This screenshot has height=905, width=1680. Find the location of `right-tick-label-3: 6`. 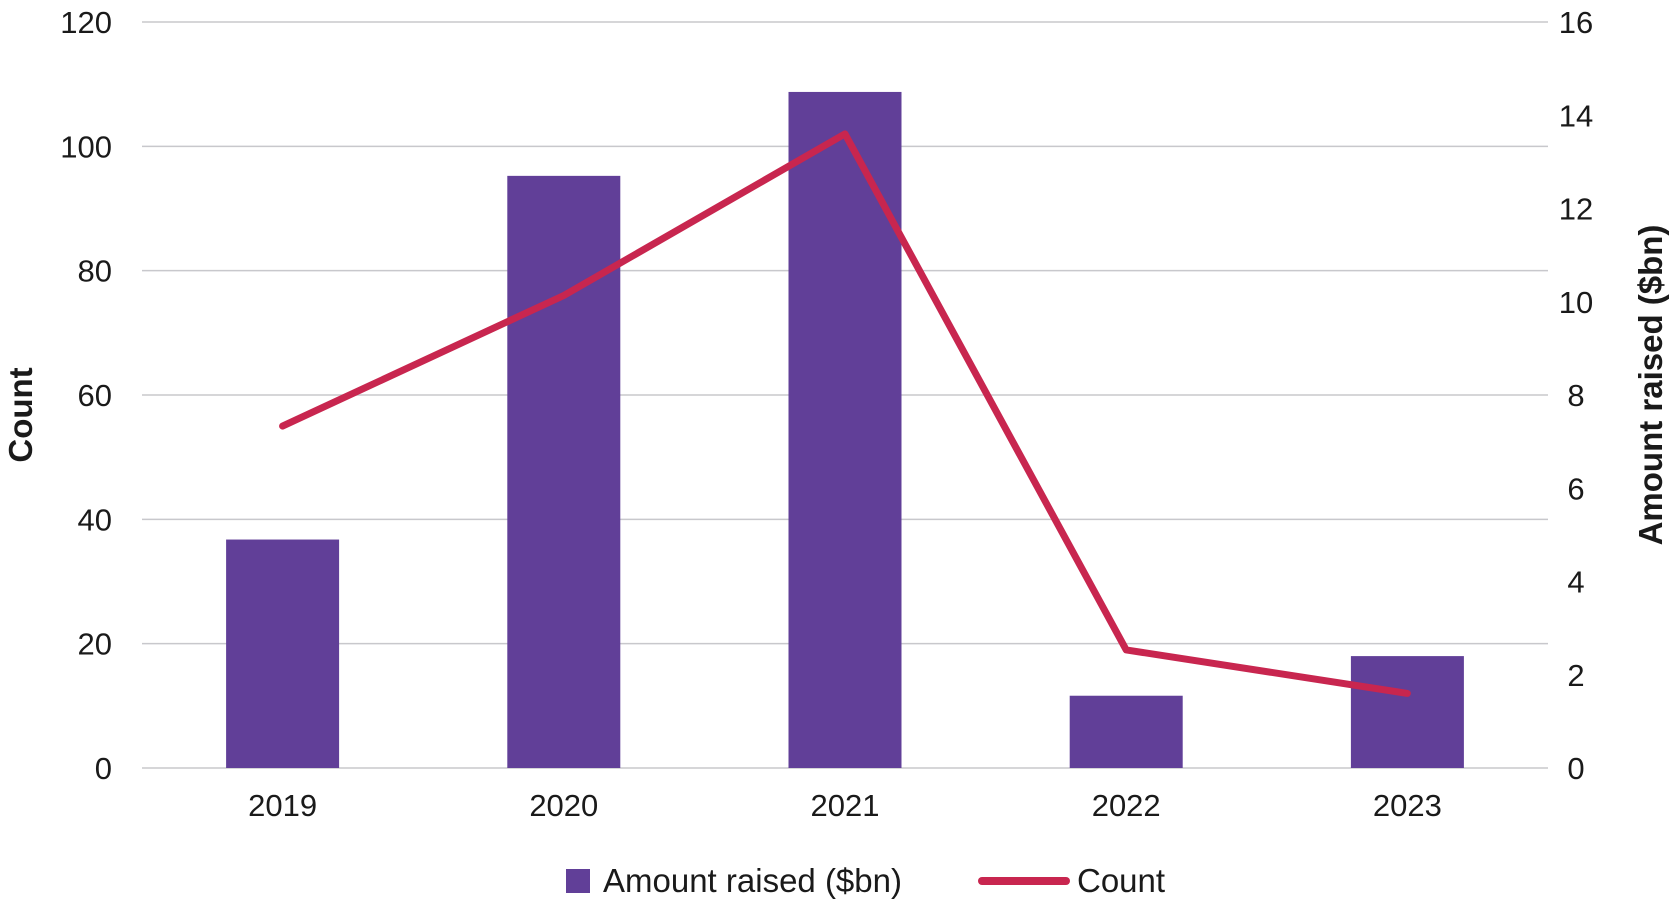

right-tick-label-3: 6 is located at coordinates (1575, 488).